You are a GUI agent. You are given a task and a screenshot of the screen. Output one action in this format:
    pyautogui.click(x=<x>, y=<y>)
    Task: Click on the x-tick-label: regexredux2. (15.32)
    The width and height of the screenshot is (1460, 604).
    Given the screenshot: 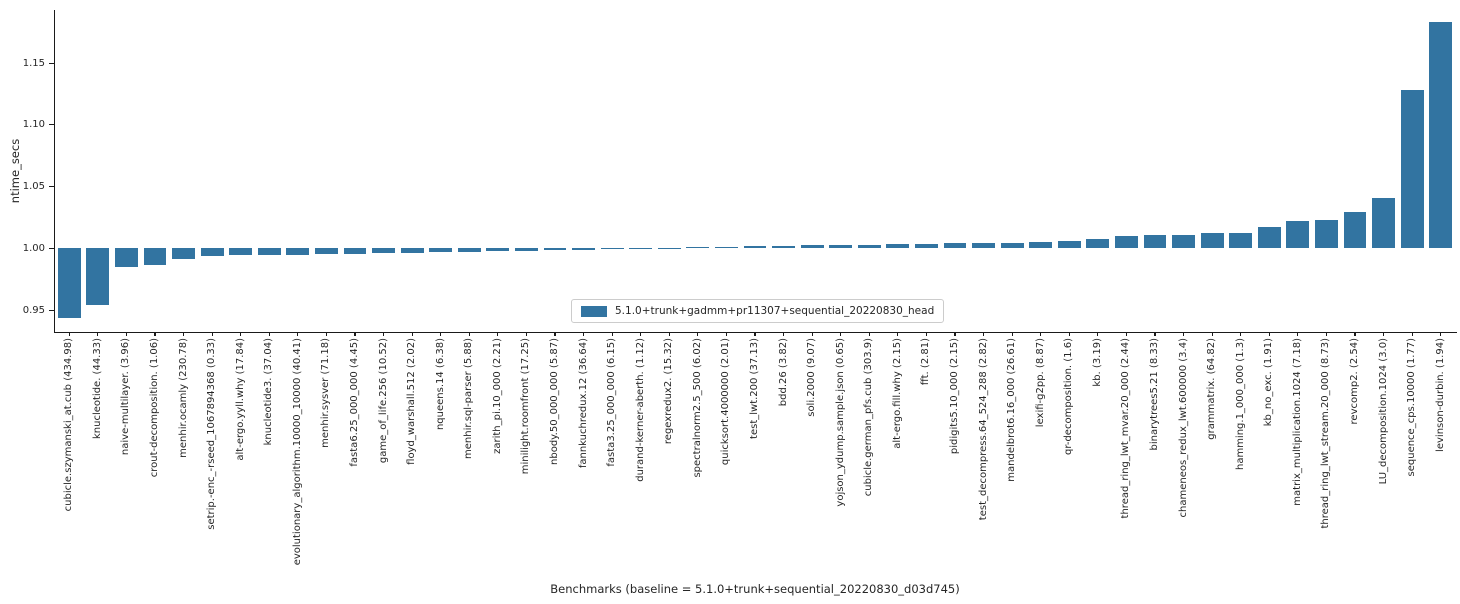 What is the action you would take?
    pyautogui.click(x=669, y=390)
    